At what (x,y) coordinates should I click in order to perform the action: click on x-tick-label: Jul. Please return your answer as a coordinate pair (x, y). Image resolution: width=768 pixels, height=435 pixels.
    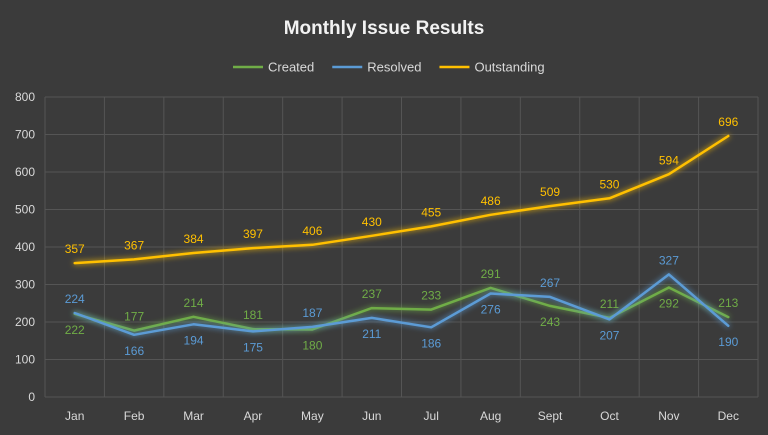
    Looking at the image, I should click on (431, 416).